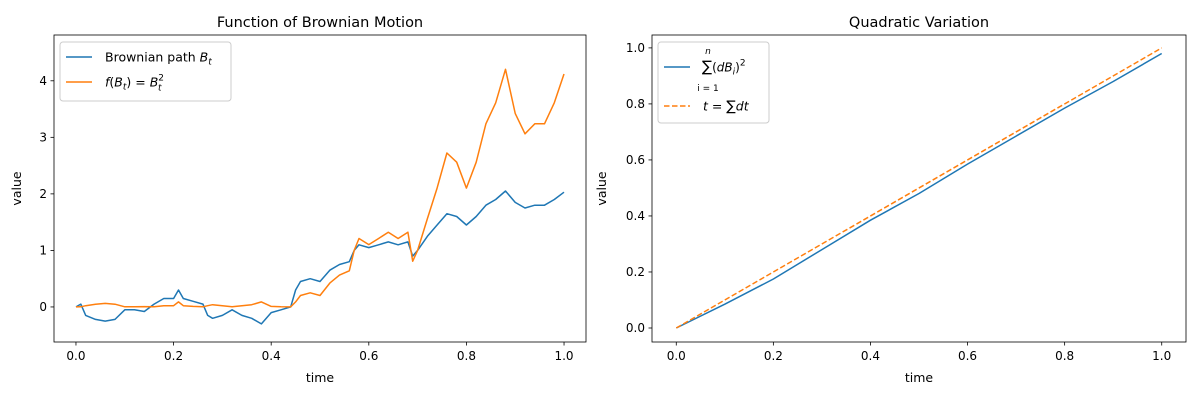  Describe the element at coordinates (726, 107) in the screenshot. I see `legend-label-2: t = ∑dt` at that location.